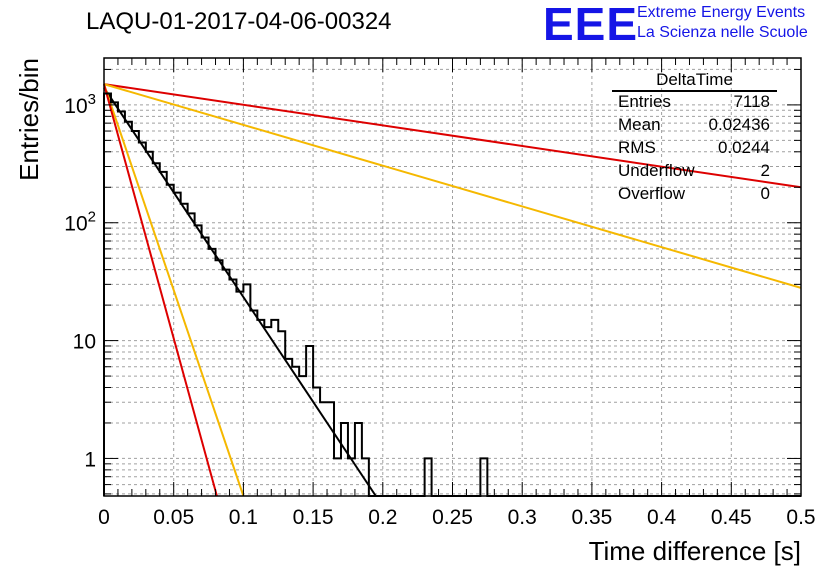 The height and width of the screenshot is (572, 836). Describe the element at coordinates (721, 12) in the screenshot. I see `logo-subtitle-1: Extreme Energy Events` at that location.